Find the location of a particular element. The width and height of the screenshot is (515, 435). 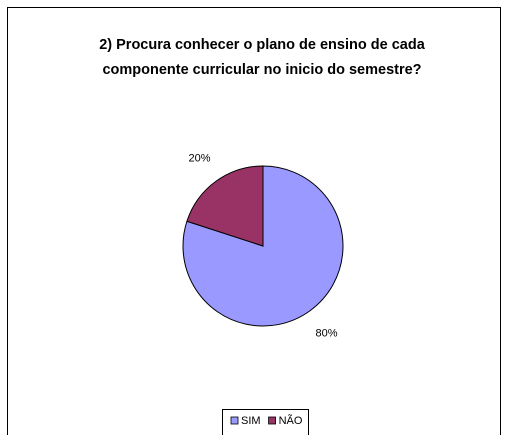

data-label: 20% is located at coordinates (200, 159).